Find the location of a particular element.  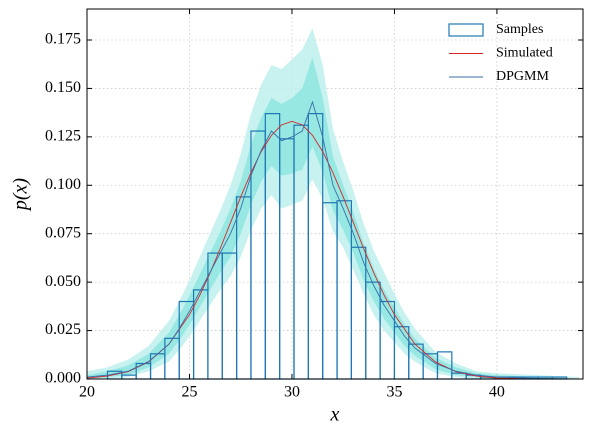

y-tick-label: 0.100 is located at coordinates (63, 184).